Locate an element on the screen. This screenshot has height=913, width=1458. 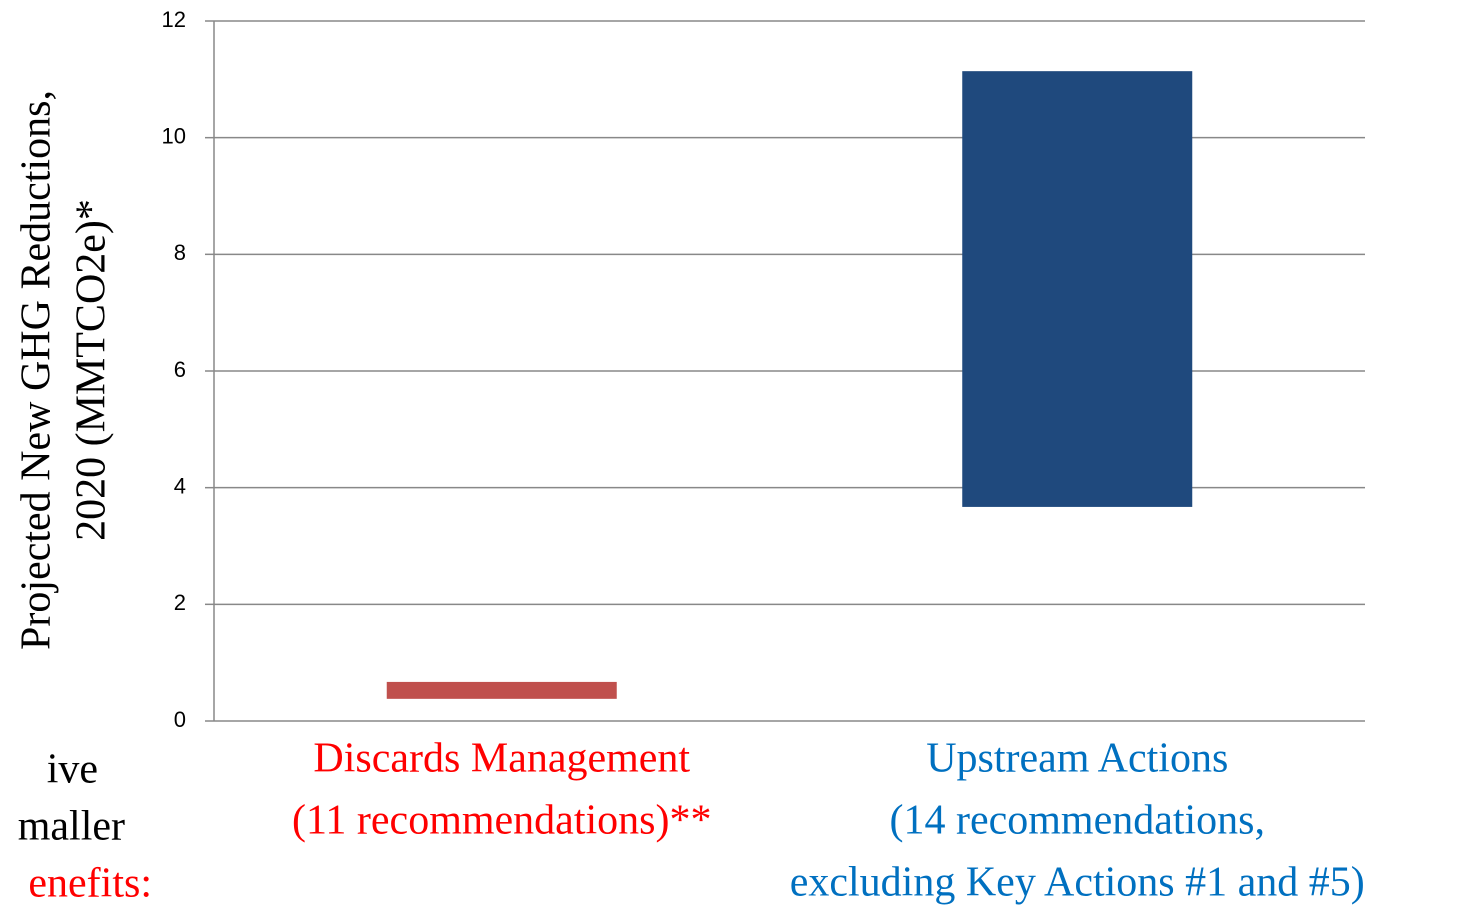
x-tick-label: (14 recommendations, is located at coordinates (1077, 821).